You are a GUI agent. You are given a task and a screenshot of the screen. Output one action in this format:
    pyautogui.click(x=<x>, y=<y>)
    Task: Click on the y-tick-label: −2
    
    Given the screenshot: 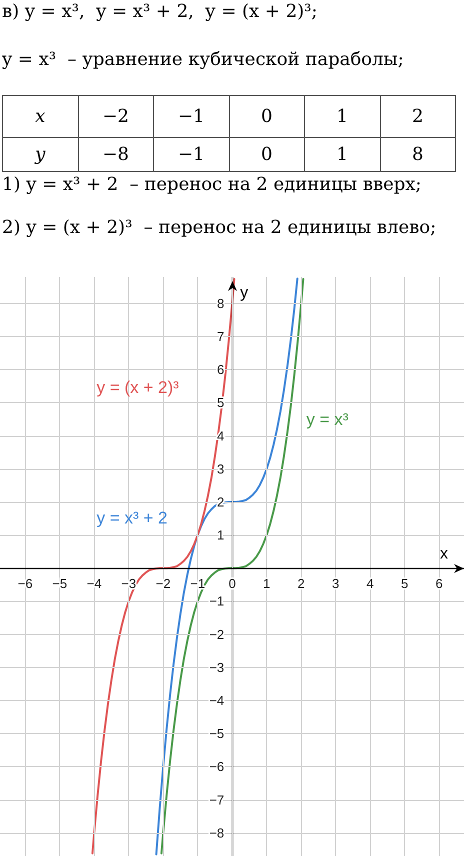 What is the action you would take?
    pyautogui.click(x=216, y=634)
    